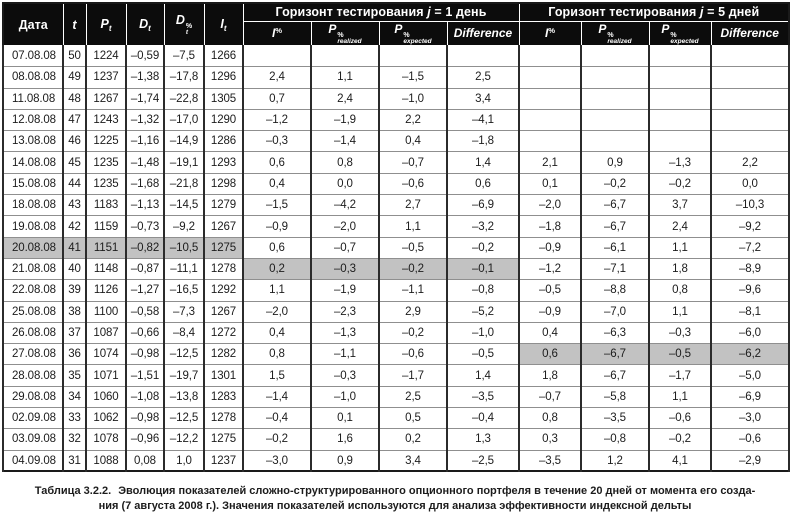 Image resolution: width=790 pixels, height=513 pixels. I want to click on table-cell: –1,1, so click(413, 290).